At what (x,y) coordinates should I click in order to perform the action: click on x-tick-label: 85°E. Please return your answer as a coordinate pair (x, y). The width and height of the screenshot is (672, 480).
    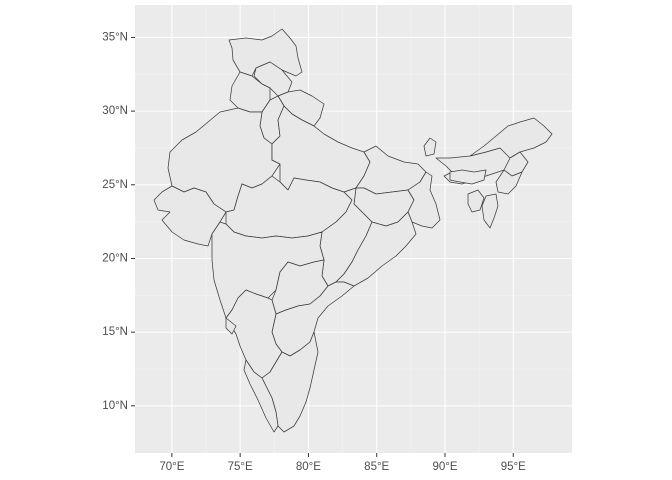
    Looking at the image, I should click on (376, 467).